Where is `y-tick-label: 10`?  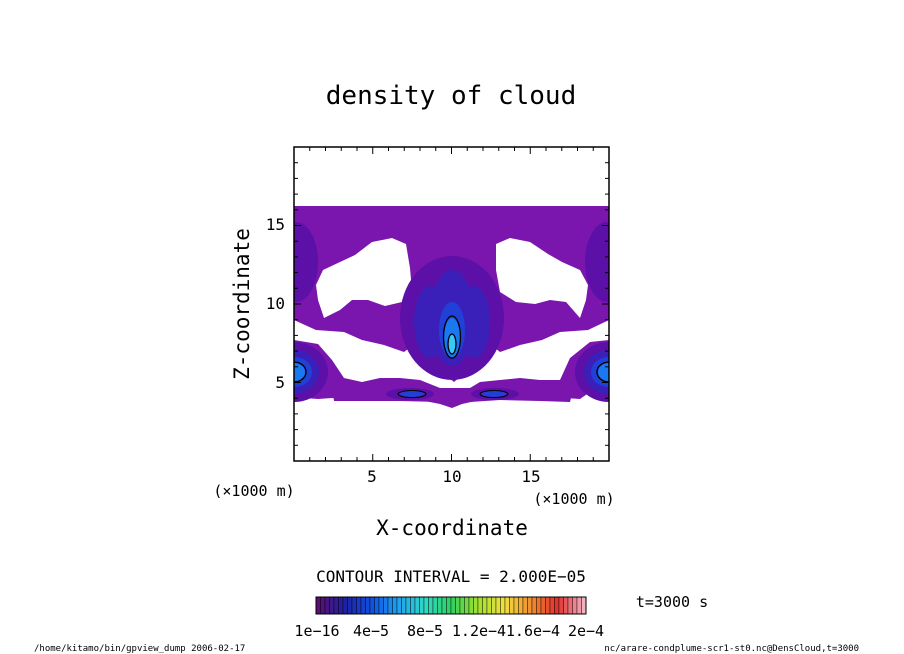
y-tick-label: 10 is located at coordinates (275, 303).